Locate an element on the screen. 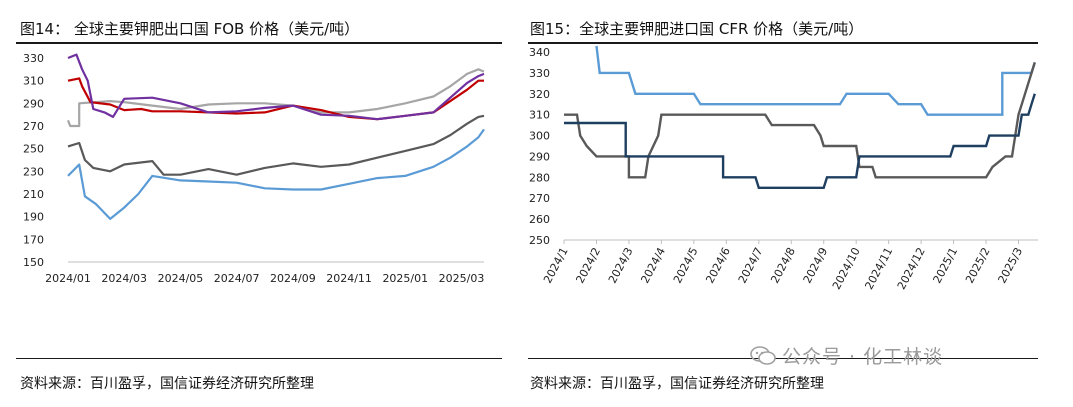  right-source-note: 资料来源：百川盈孚，国信证券经济研究所整理 is located at coordinates (677, 384).